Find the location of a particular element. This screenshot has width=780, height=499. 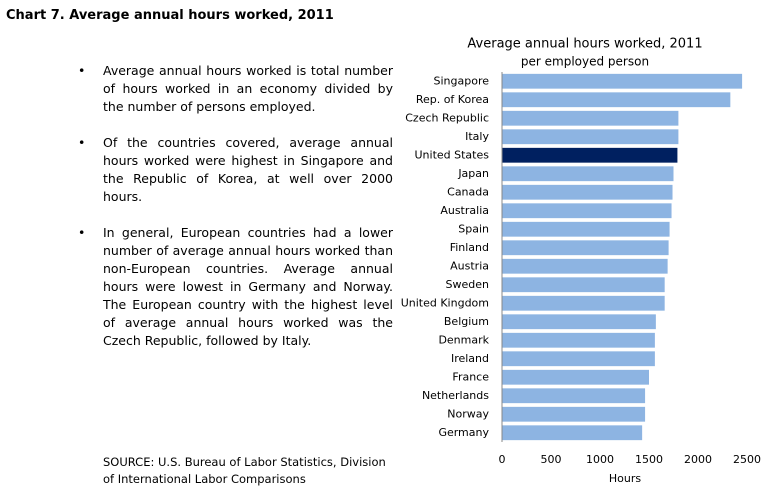

y-tick-label: Austria is located at coordinates (469, 265).